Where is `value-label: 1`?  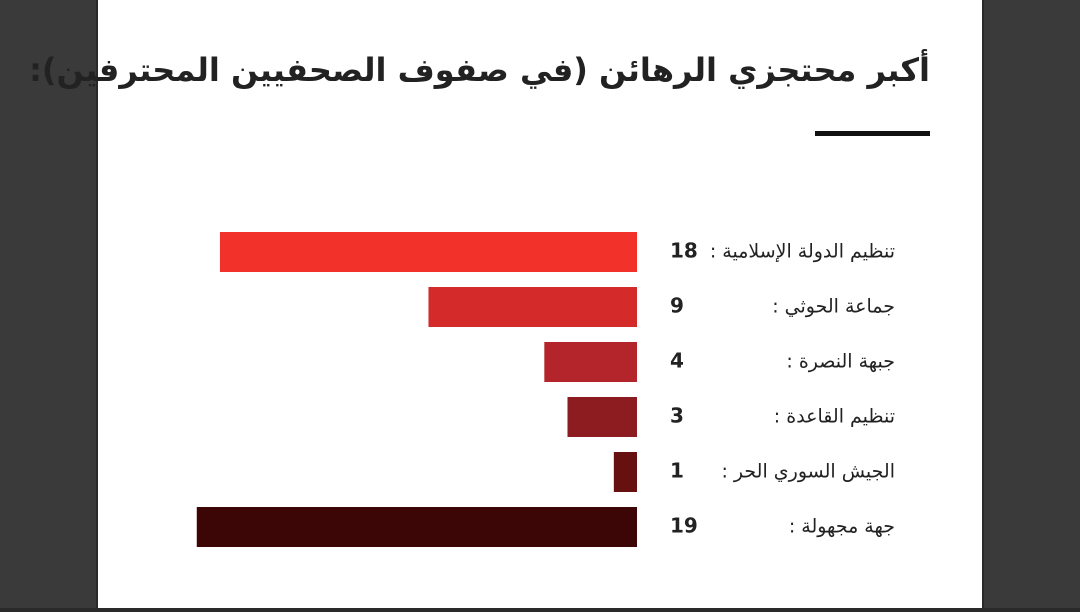 value-label: 1 is located at coordinates (677, 471).